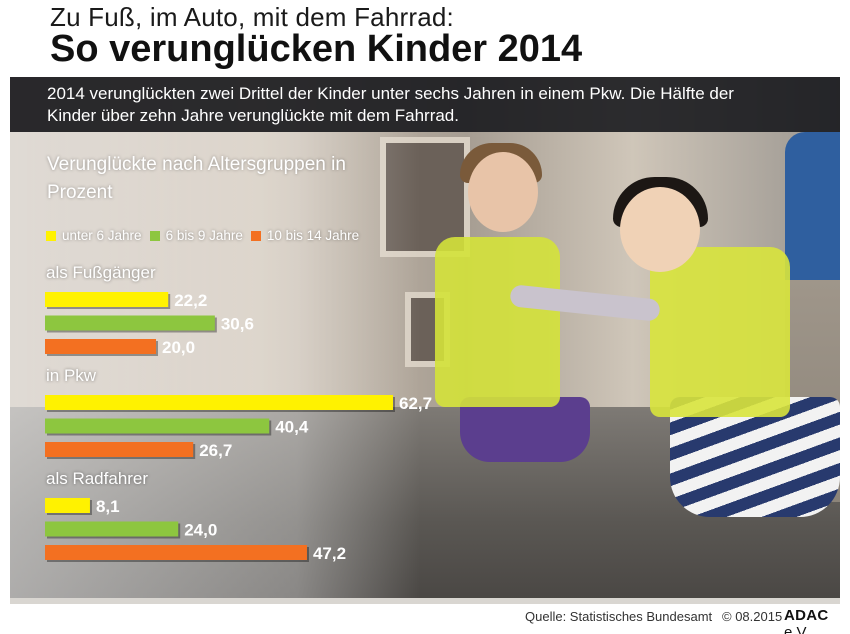  What do you see at coordinates (329, 553) in the screenshot?
I see `bar-value-label: 47,2` at bounding box center [329, 553].